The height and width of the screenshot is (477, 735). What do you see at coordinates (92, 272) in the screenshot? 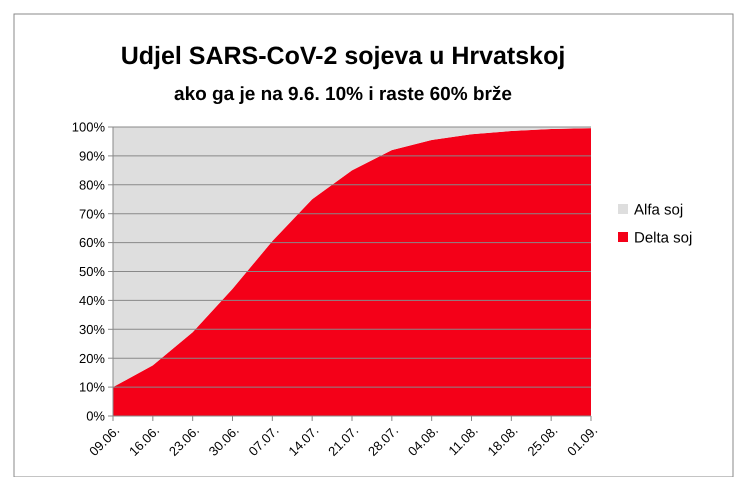
I see `y-tick-label: 50%` at bounding box center [92, 272].